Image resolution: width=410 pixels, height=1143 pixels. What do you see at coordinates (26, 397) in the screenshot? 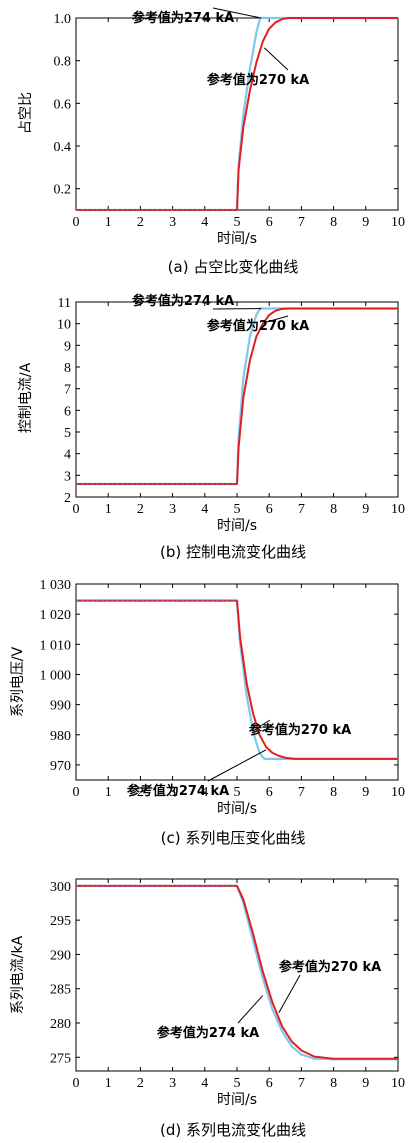
I see `y-axis-label: 控制电流/A` at bounding box center [26, 397].